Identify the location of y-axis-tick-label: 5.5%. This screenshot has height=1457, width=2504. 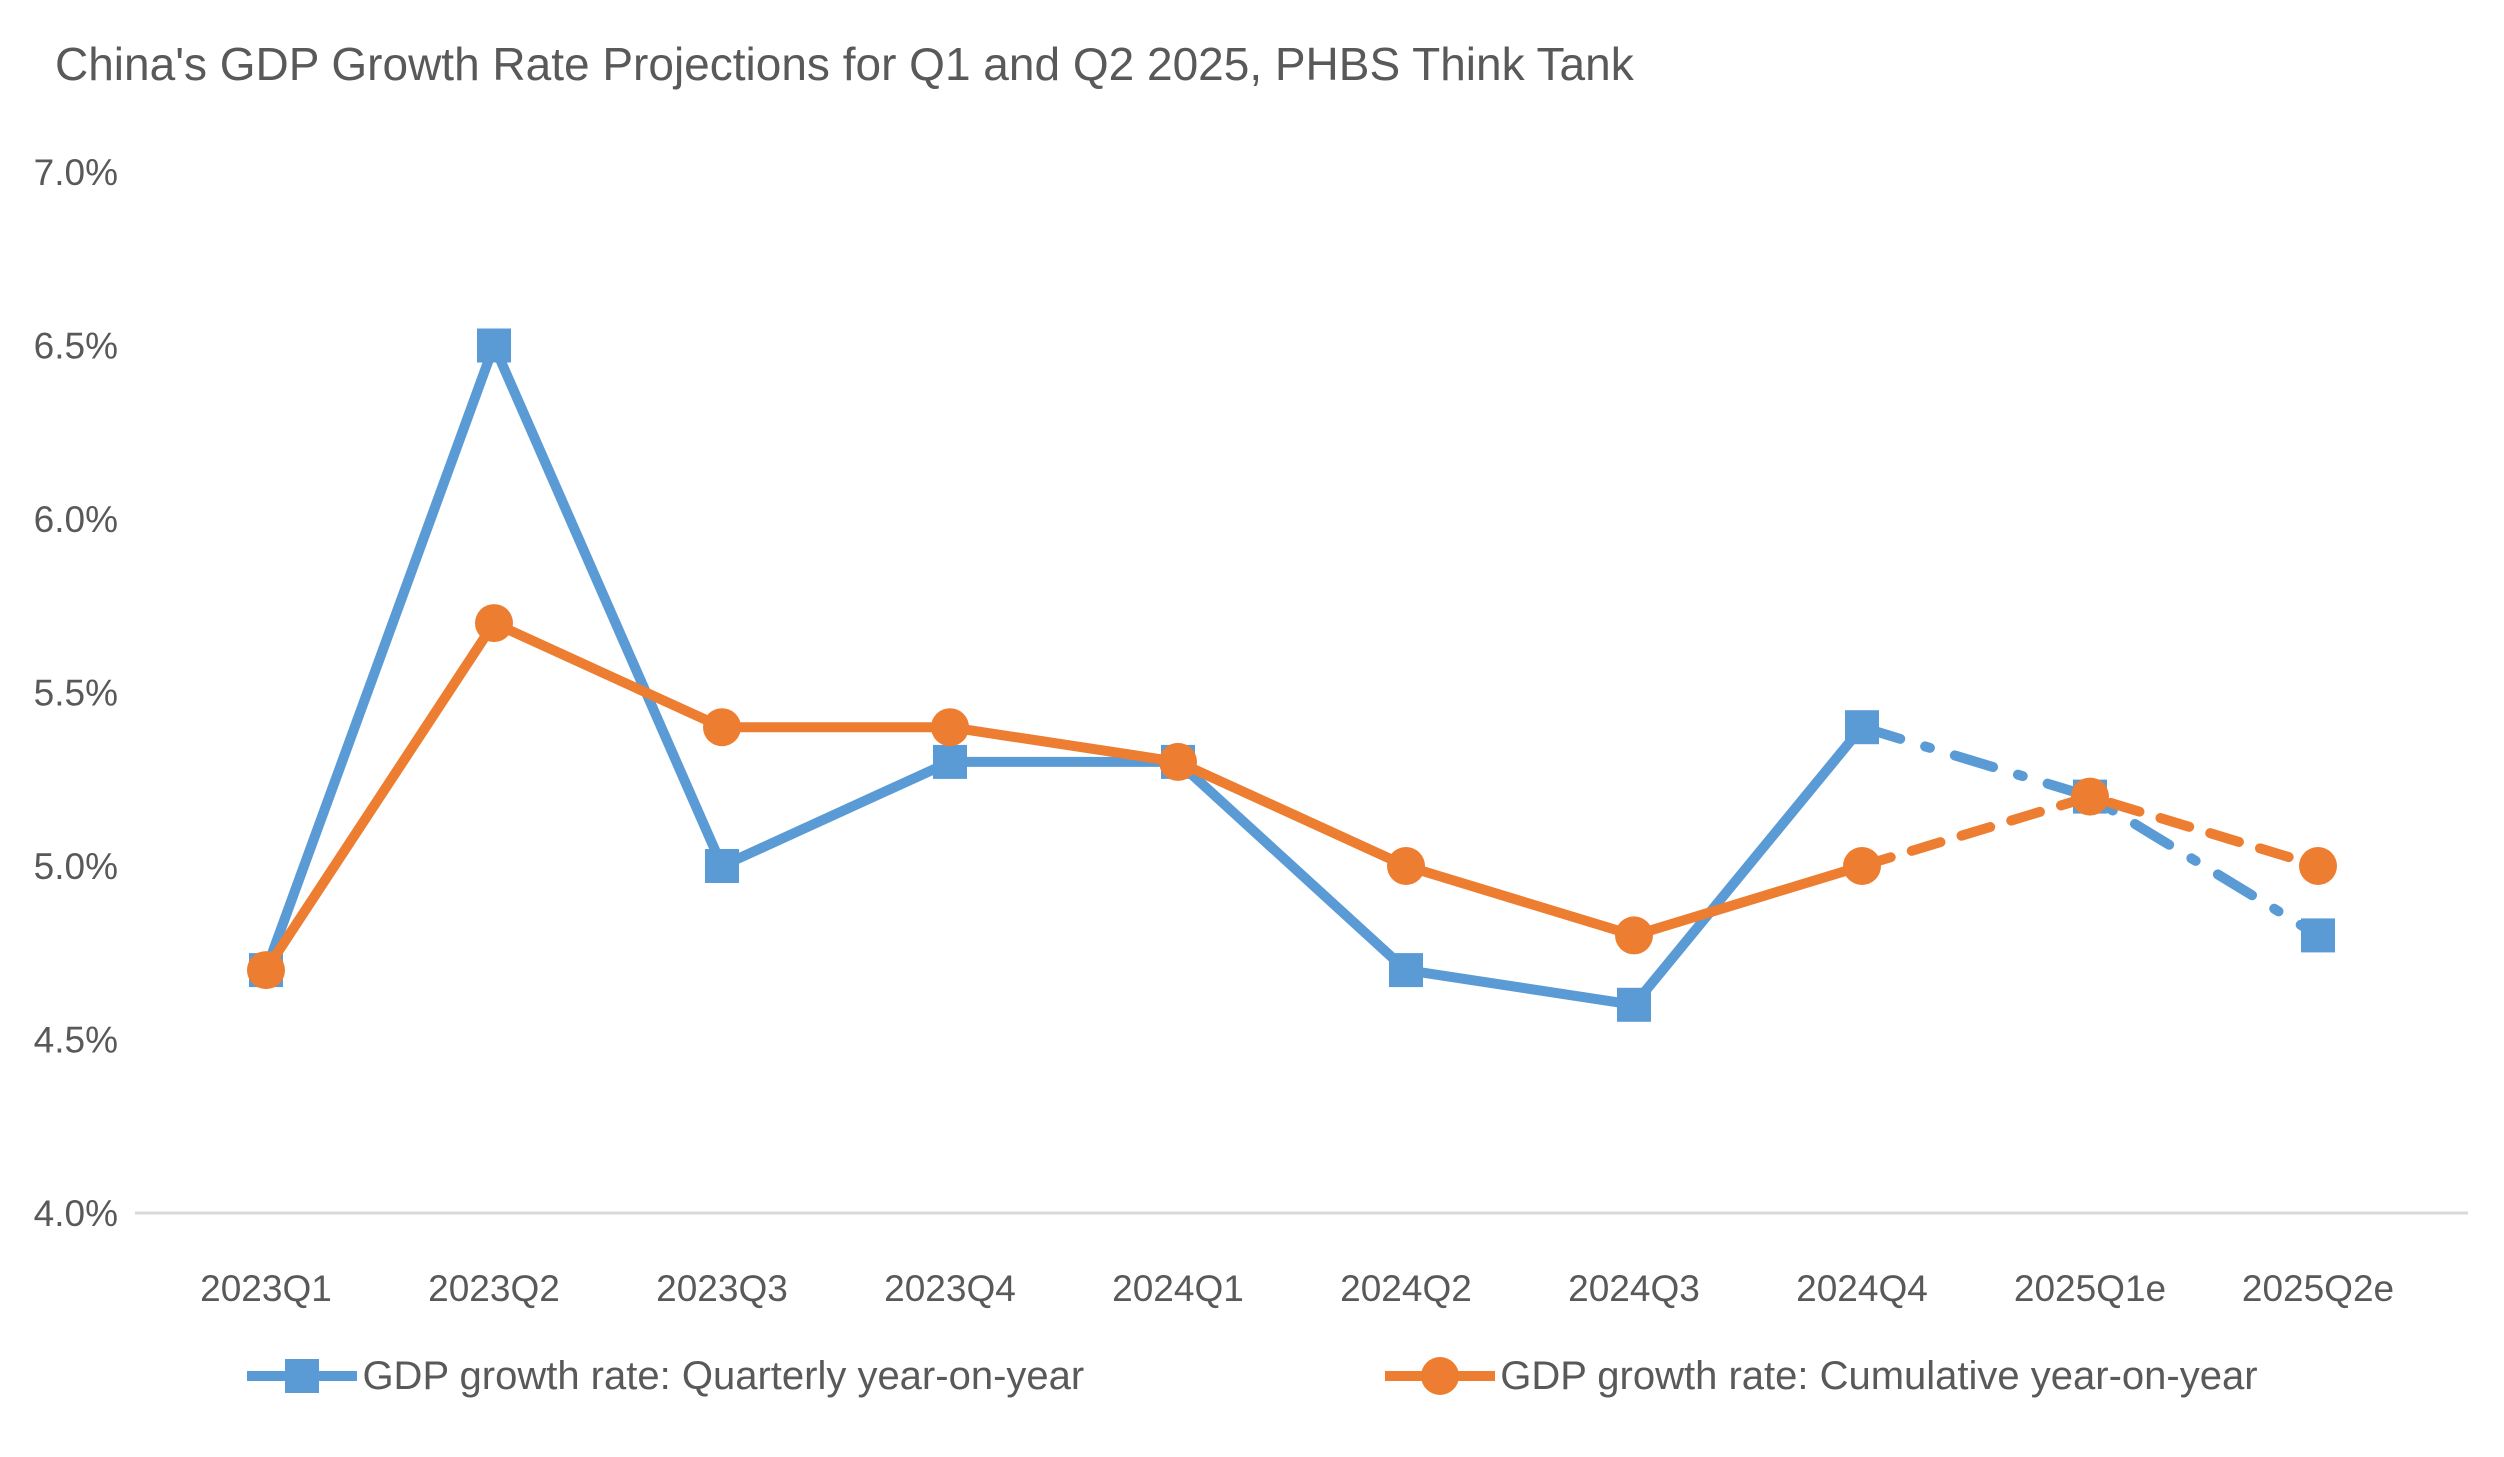
(76, 693).